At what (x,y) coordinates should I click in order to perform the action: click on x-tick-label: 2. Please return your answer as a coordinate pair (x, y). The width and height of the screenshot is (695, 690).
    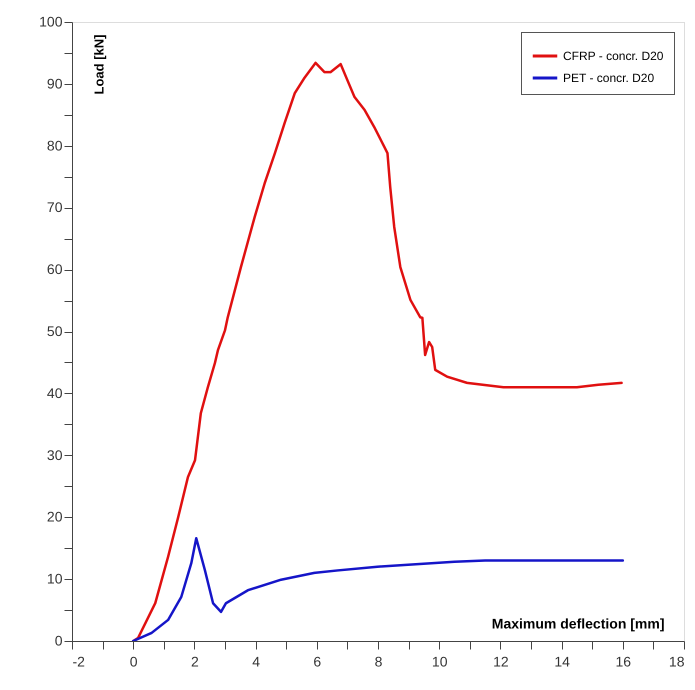
    Looking at the image, I should click on (195, 662).